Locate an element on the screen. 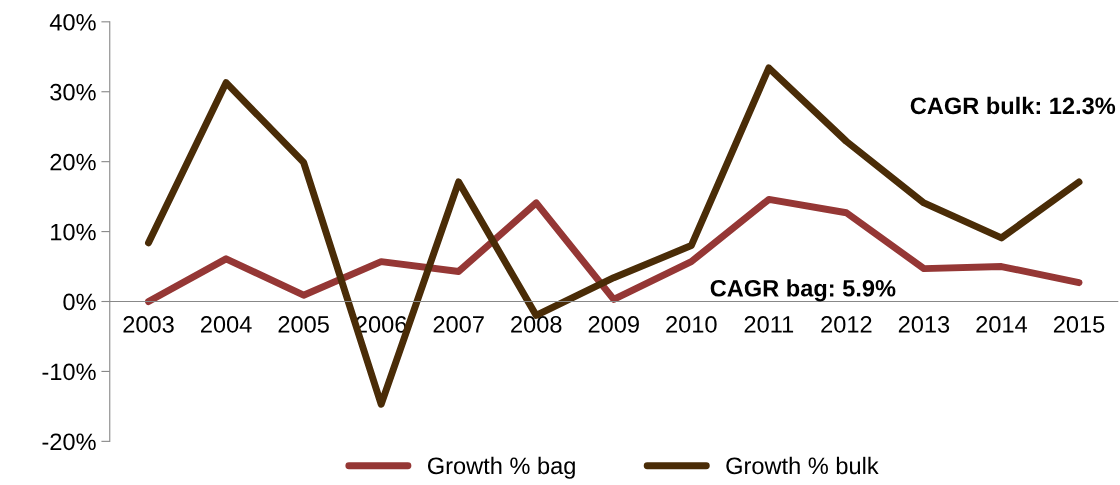 The image size is (1120, 485). legend-label: Growth % bulk is located at coordinates (802, 465).